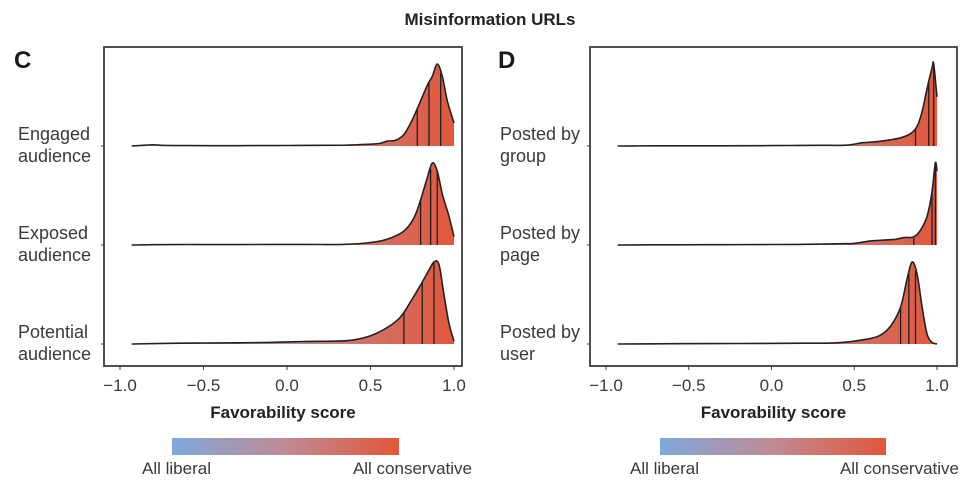 The image size is (980, 487). I want to click on ridge-posted-by-group: Posted by group, so click(719, 113).